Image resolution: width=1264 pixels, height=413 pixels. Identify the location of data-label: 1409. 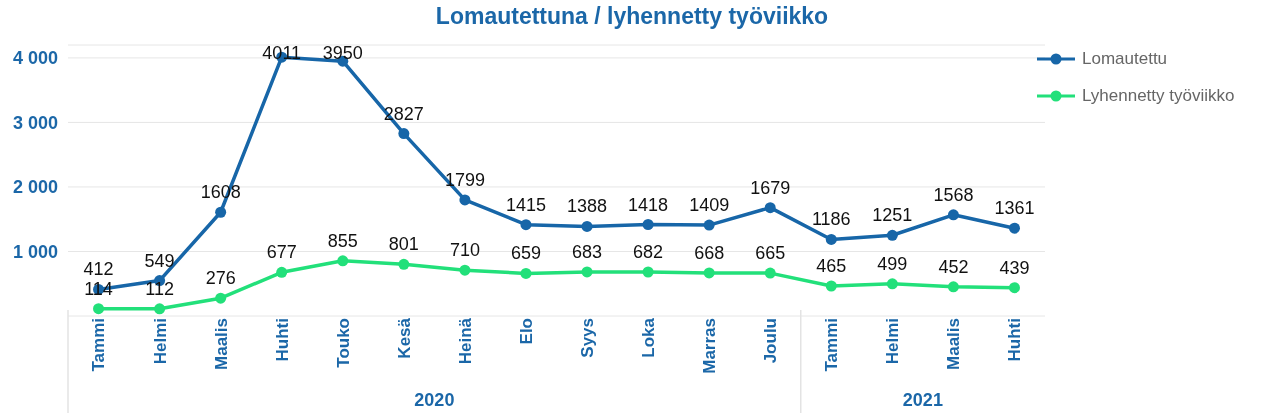
(709, 205).